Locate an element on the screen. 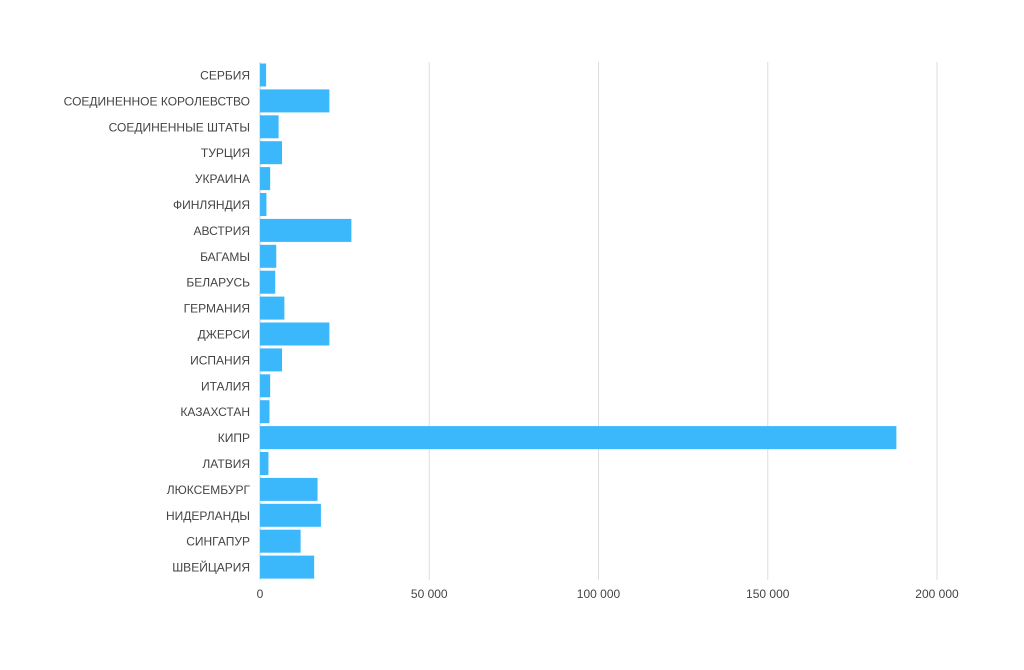 Image resolution: width=1024 pixels, height=670 pixels. category-label: КИПР is located at coordinates (234, 438).